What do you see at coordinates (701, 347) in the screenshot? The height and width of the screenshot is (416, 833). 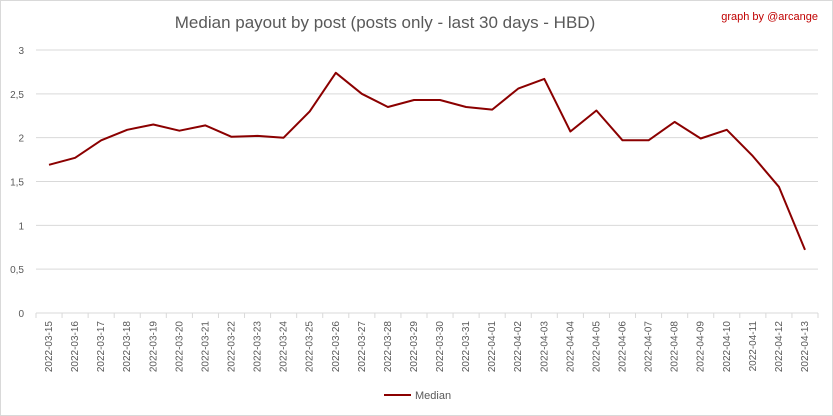 I see `x-tick-label: 2022-04-09` at bounding box center [701, 347].